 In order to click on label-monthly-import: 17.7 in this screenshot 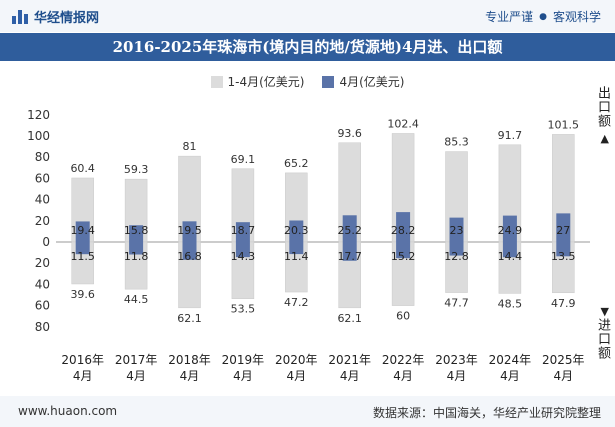, I will do `click(349, 256)`.